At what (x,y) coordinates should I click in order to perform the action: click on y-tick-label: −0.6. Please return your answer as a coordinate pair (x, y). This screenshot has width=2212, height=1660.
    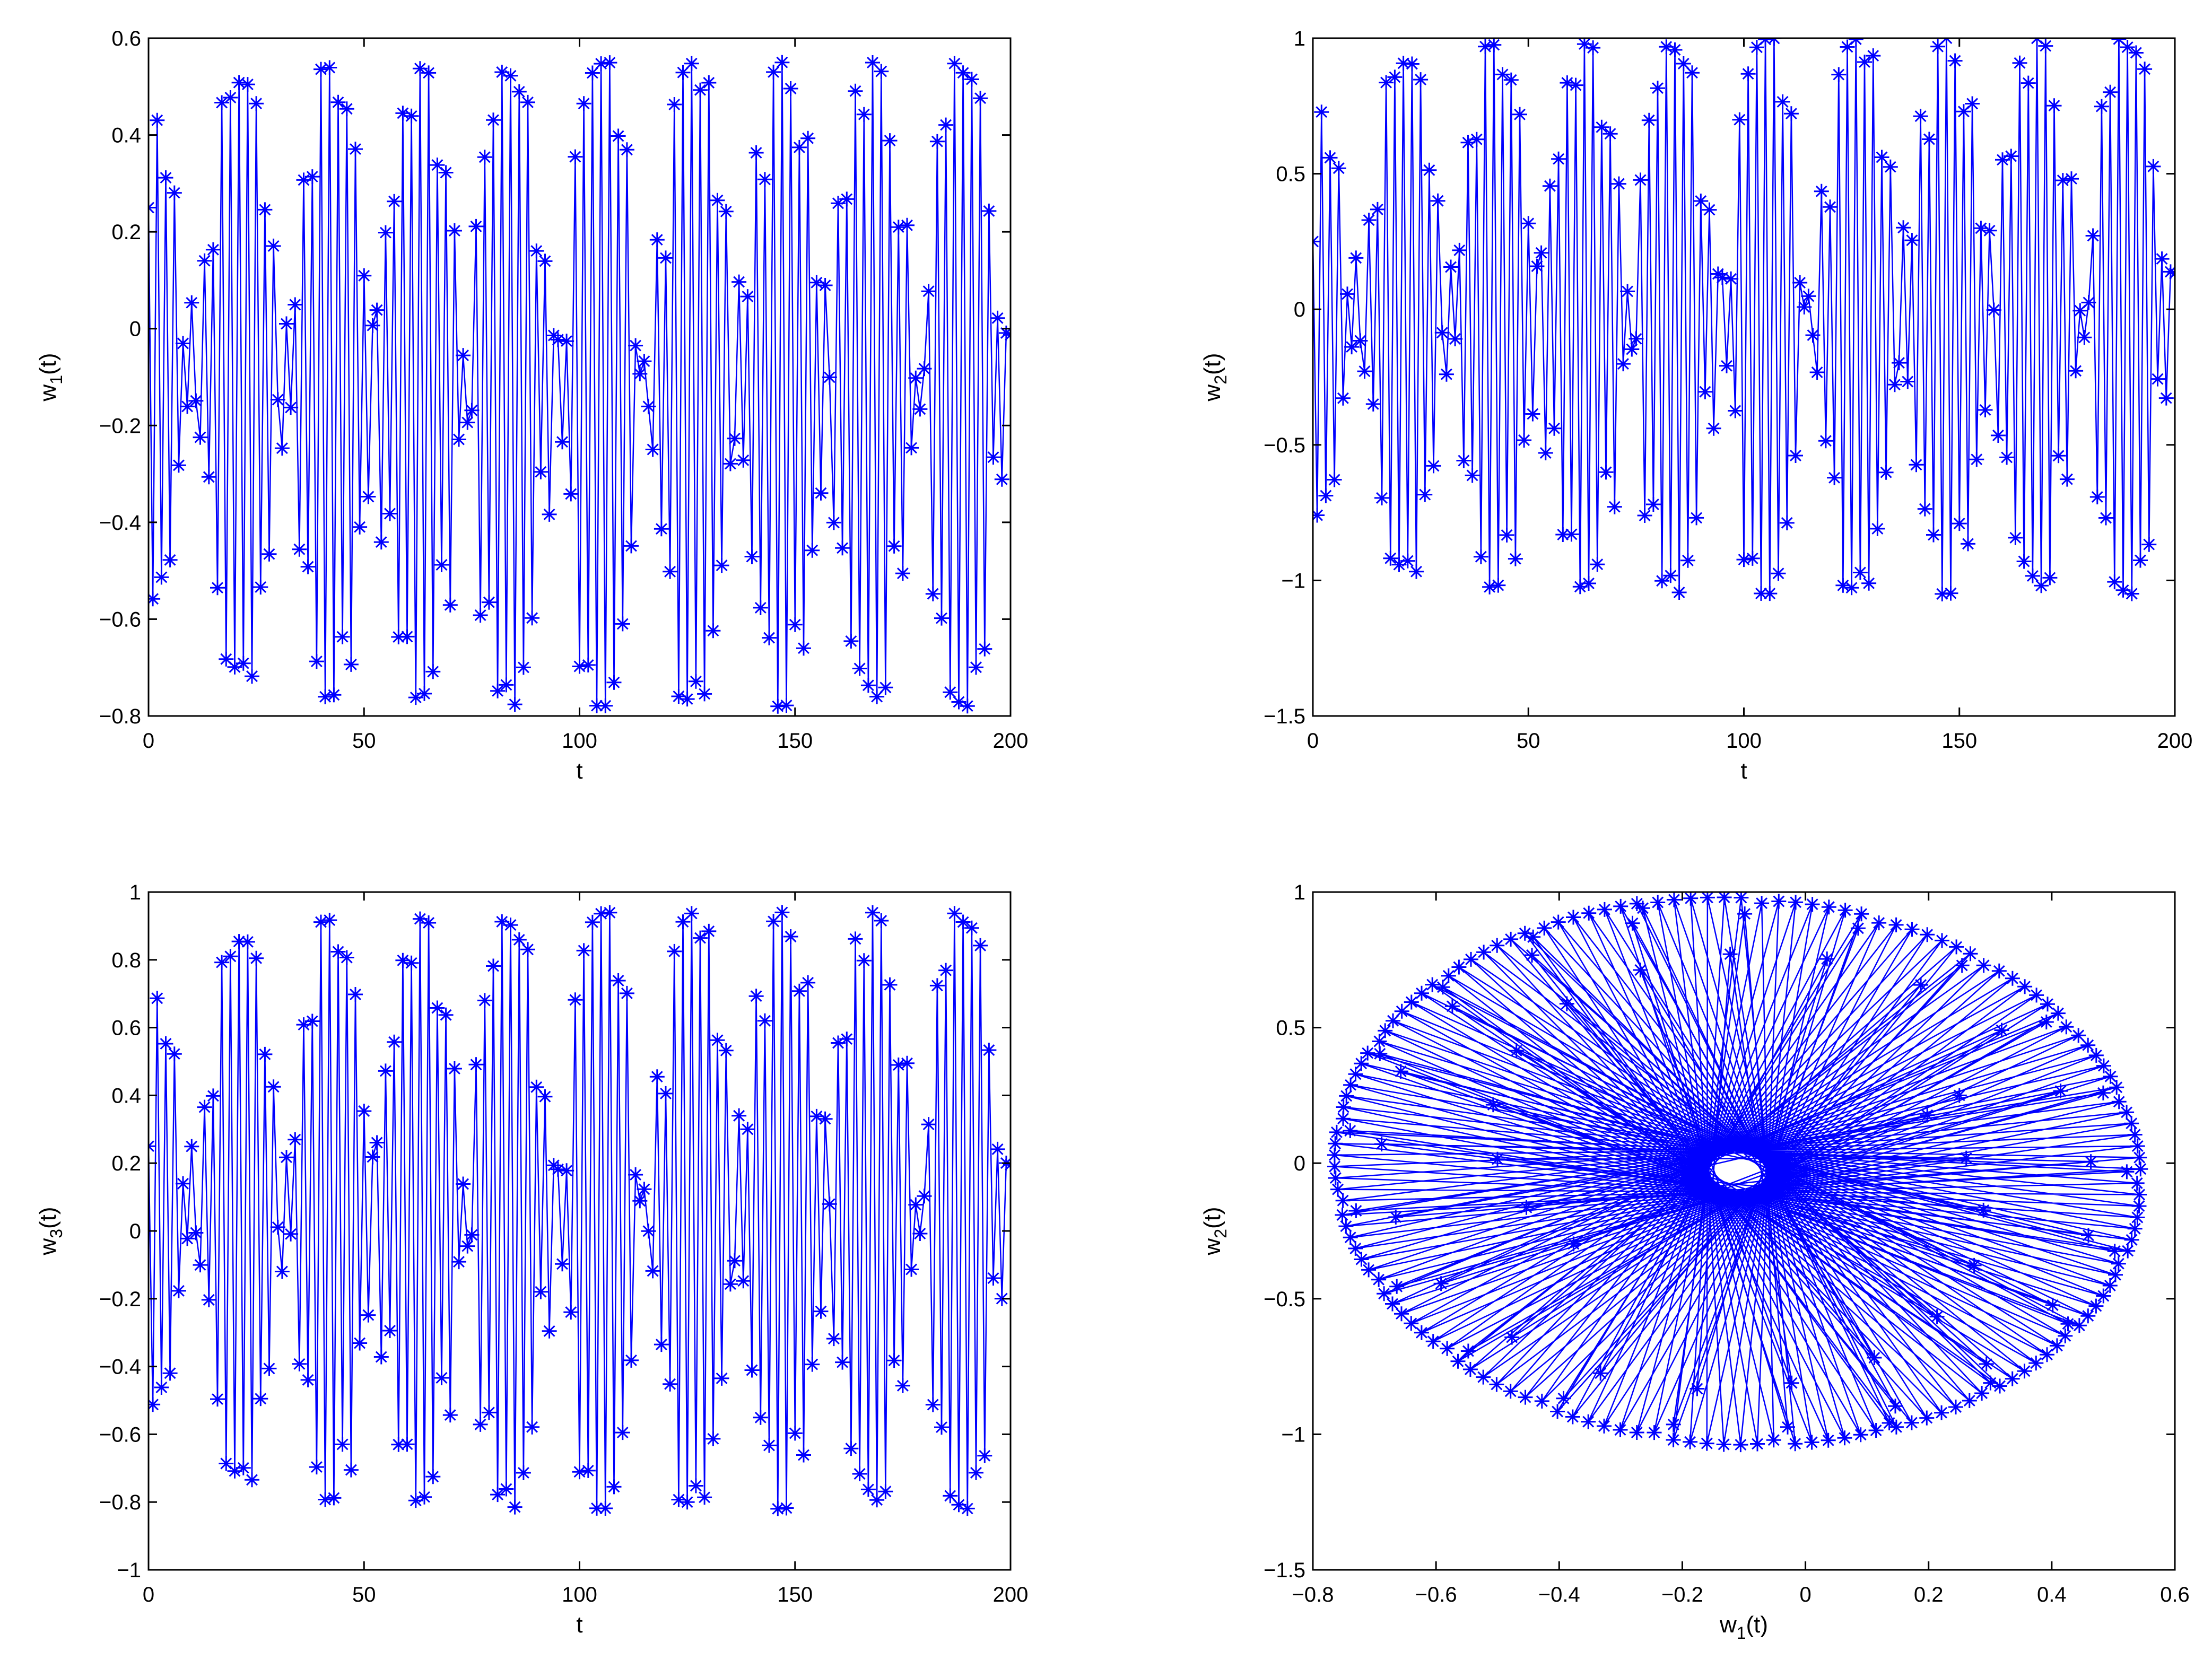
    Looking at the image, I should click on (120, 1434).